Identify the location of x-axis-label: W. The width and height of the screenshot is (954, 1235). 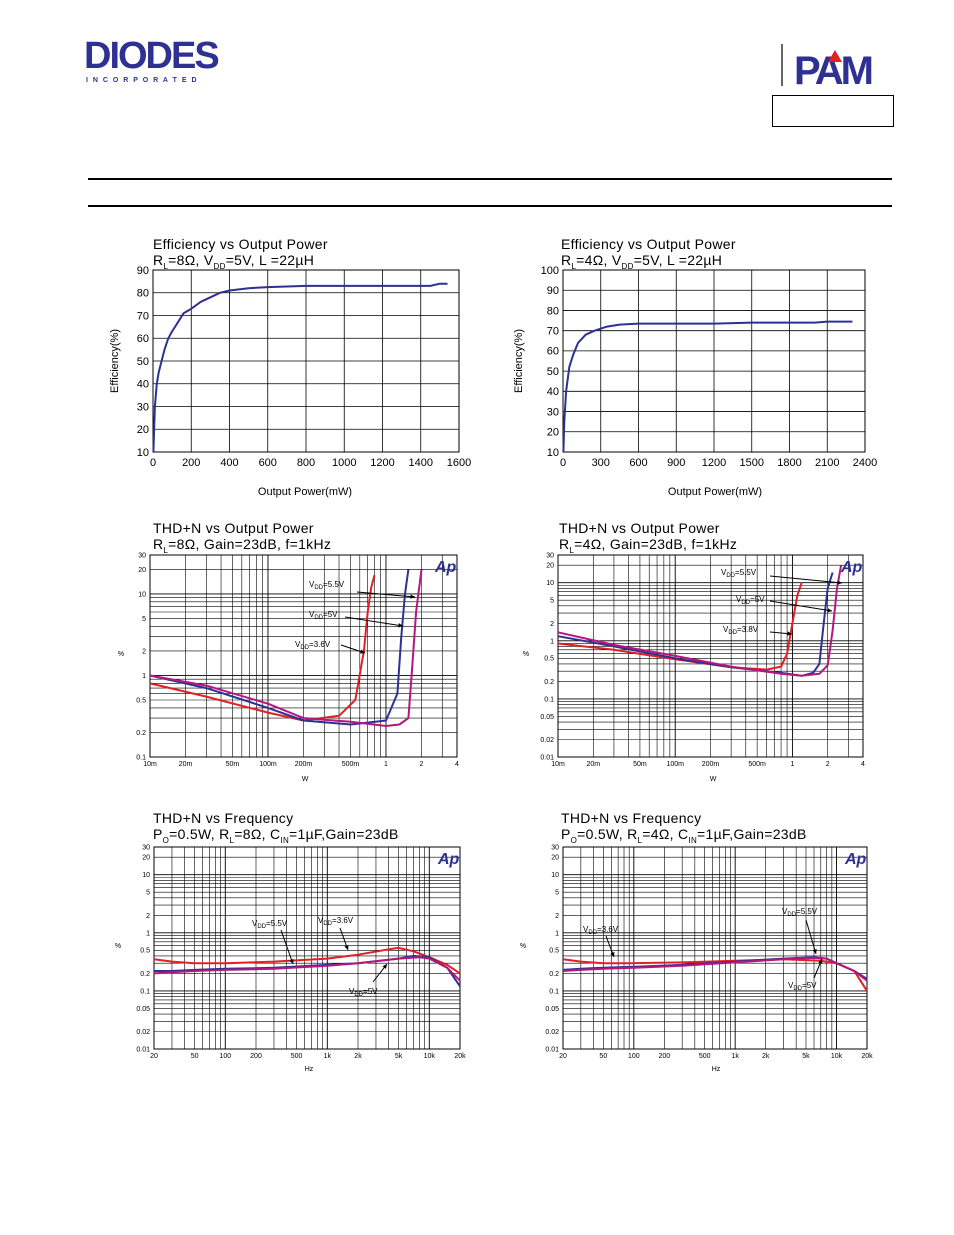
(305, 779).